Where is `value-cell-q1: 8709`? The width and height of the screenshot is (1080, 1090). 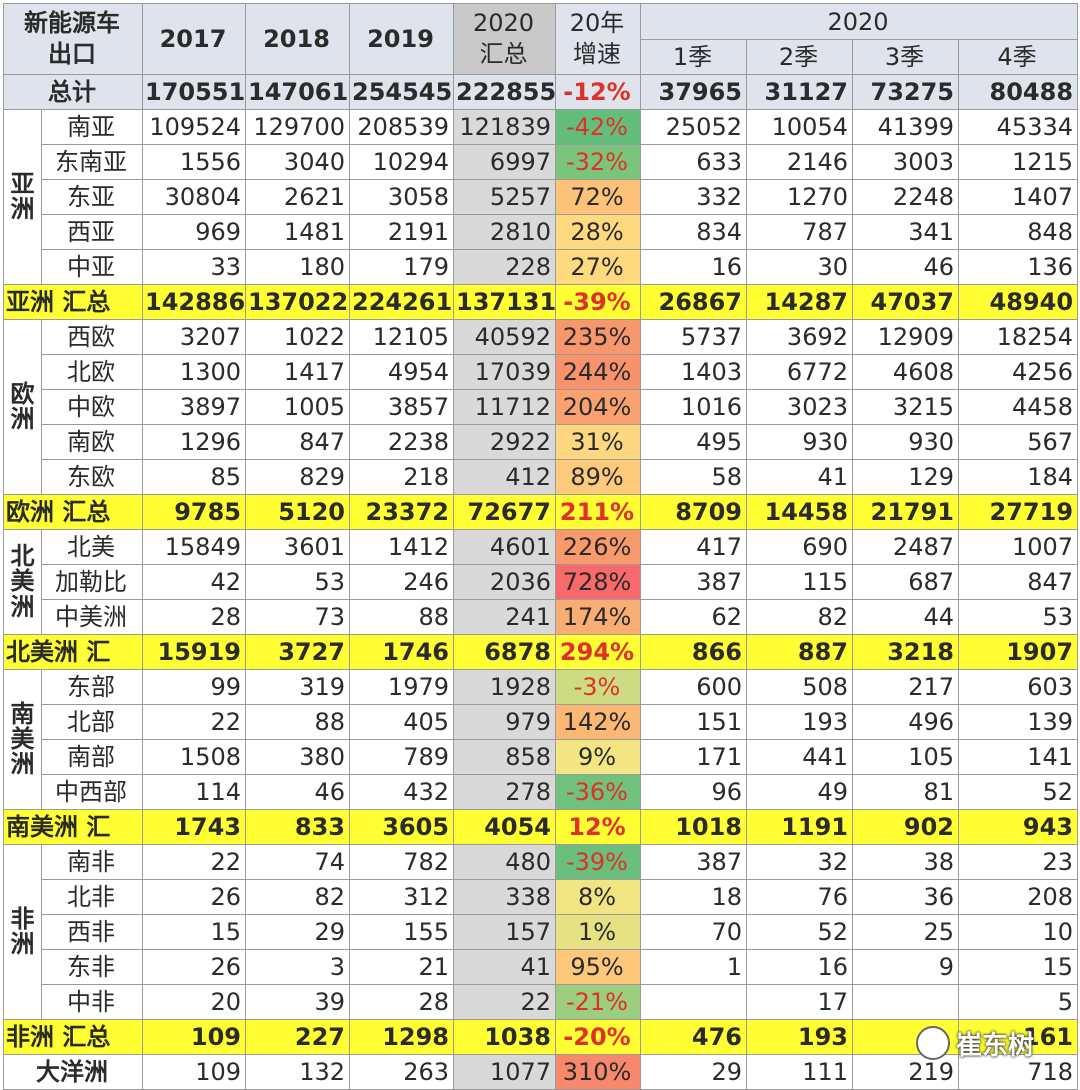
value-cell-q1: 8709 is located at coordinates (693, 512).